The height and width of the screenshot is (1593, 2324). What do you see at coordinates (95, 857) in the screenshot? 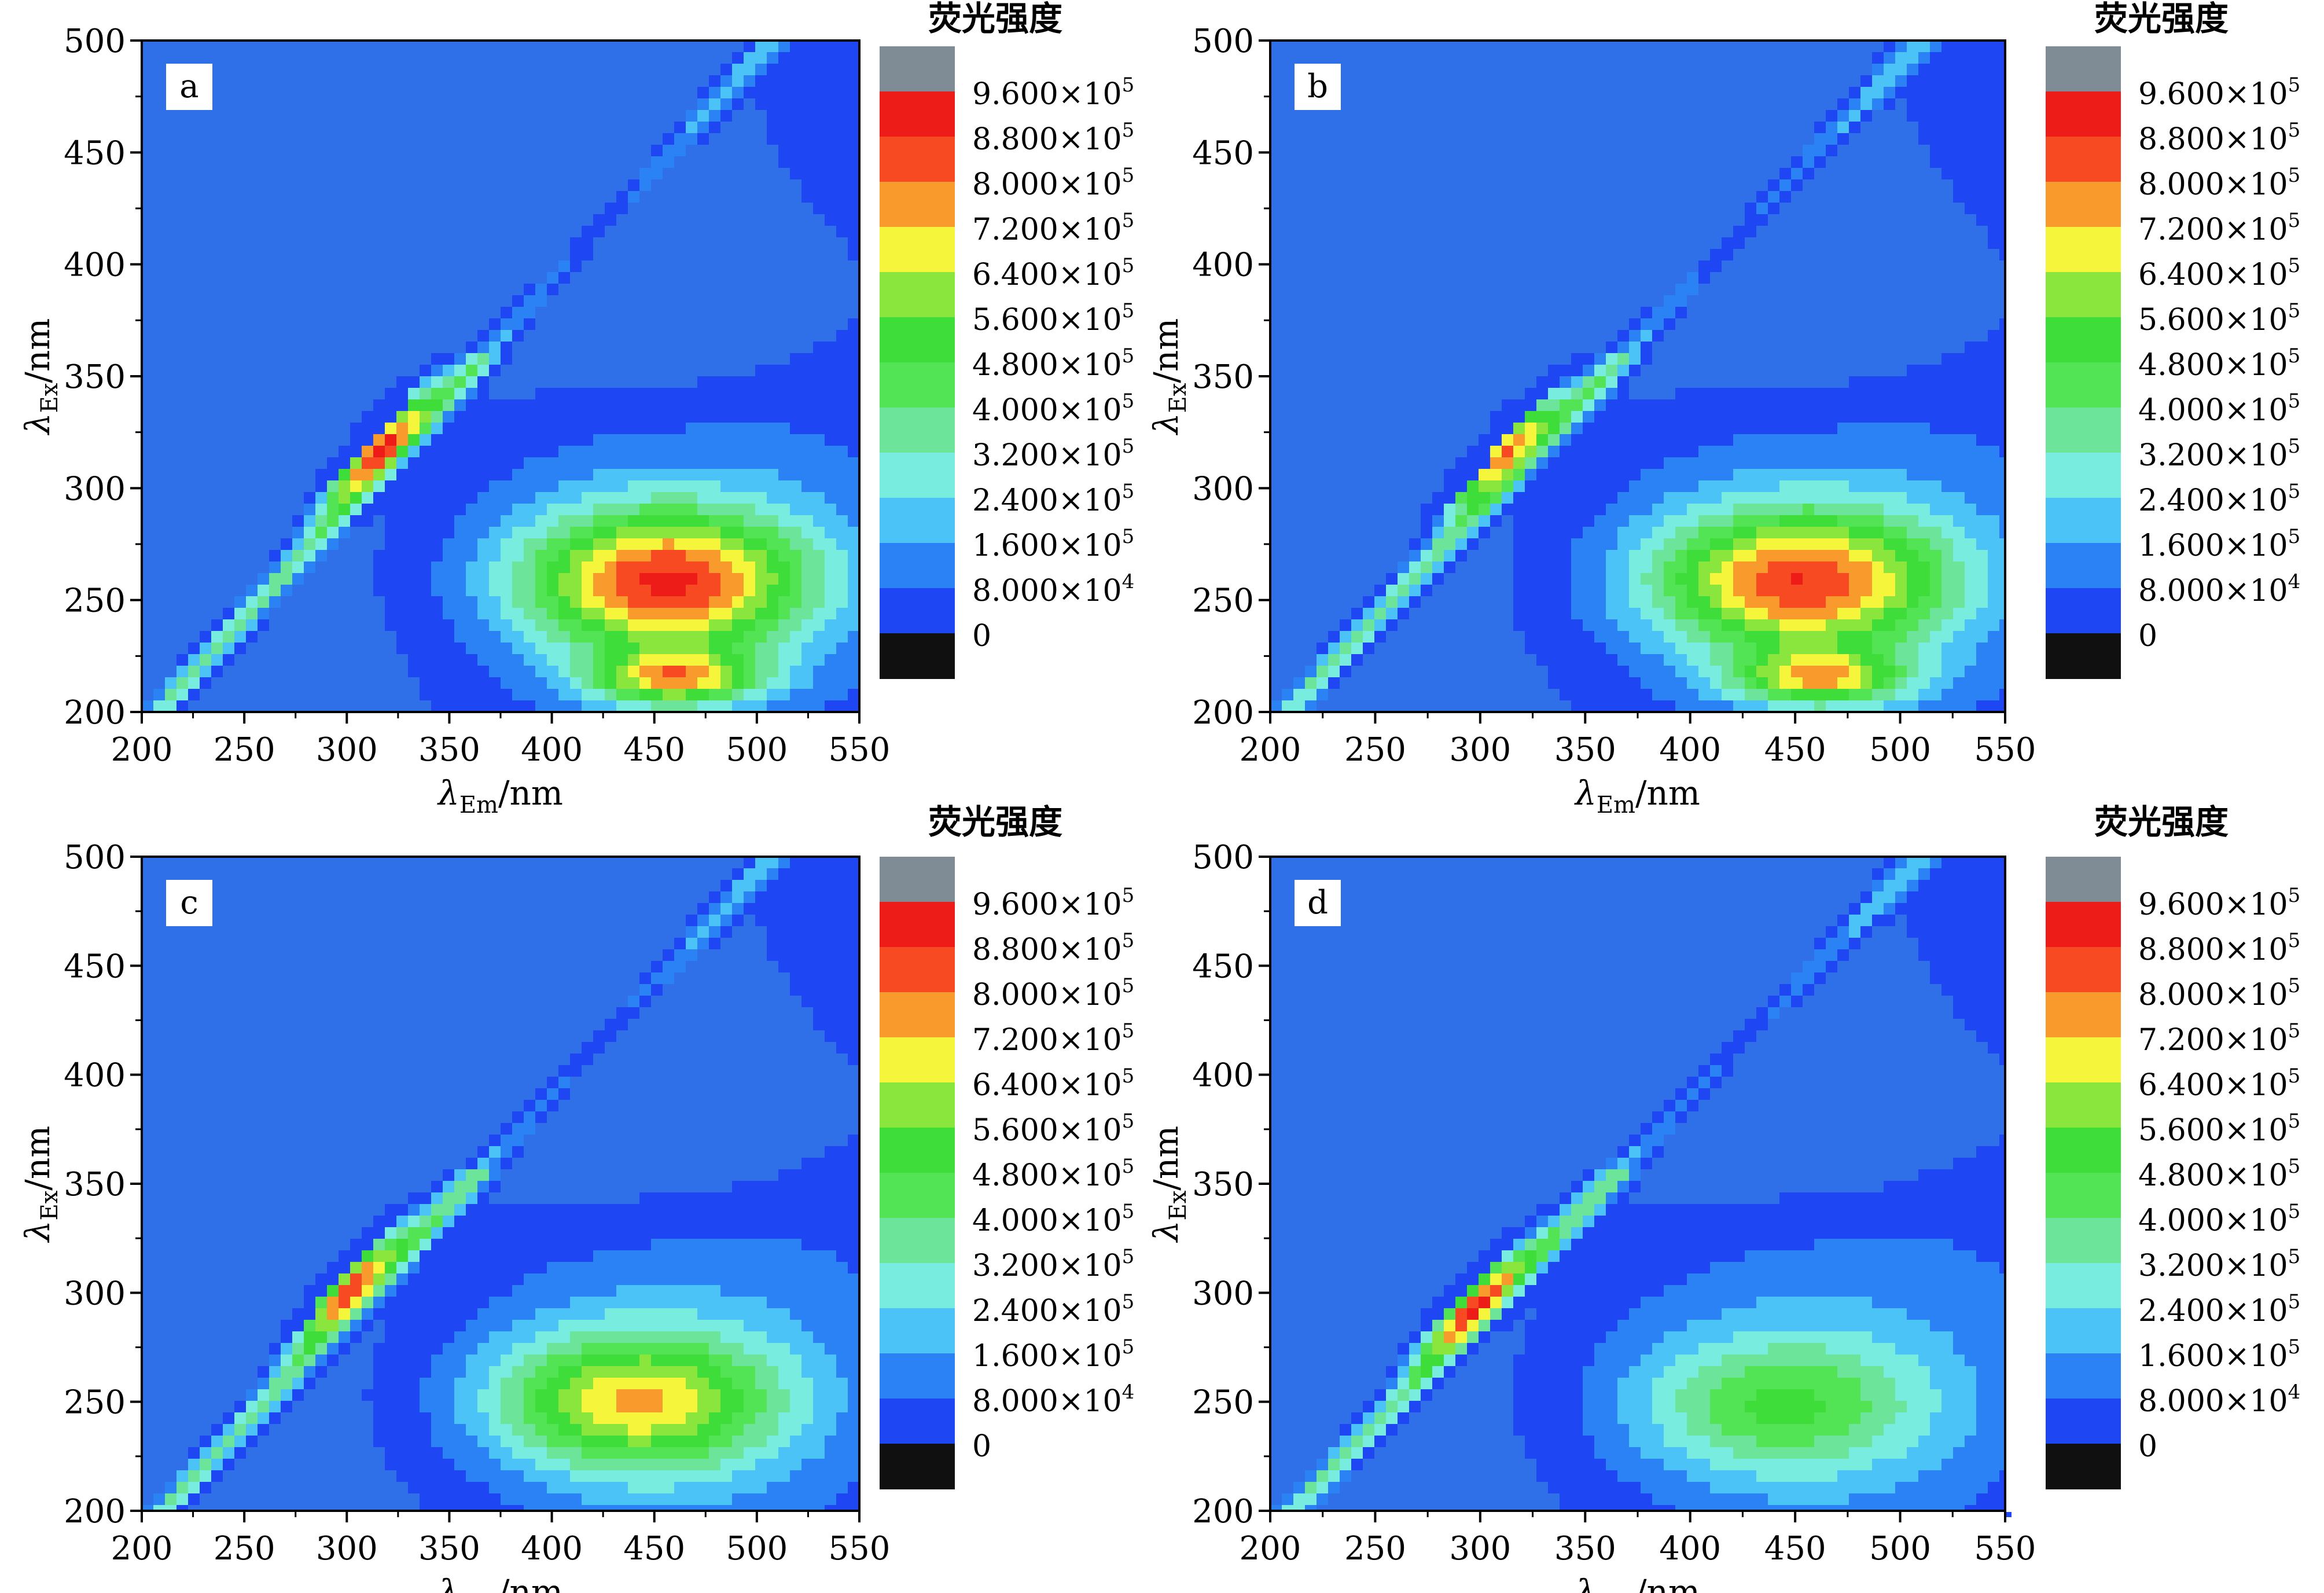
I see `y-tick-label: 500` at bounding box center [95, 857].